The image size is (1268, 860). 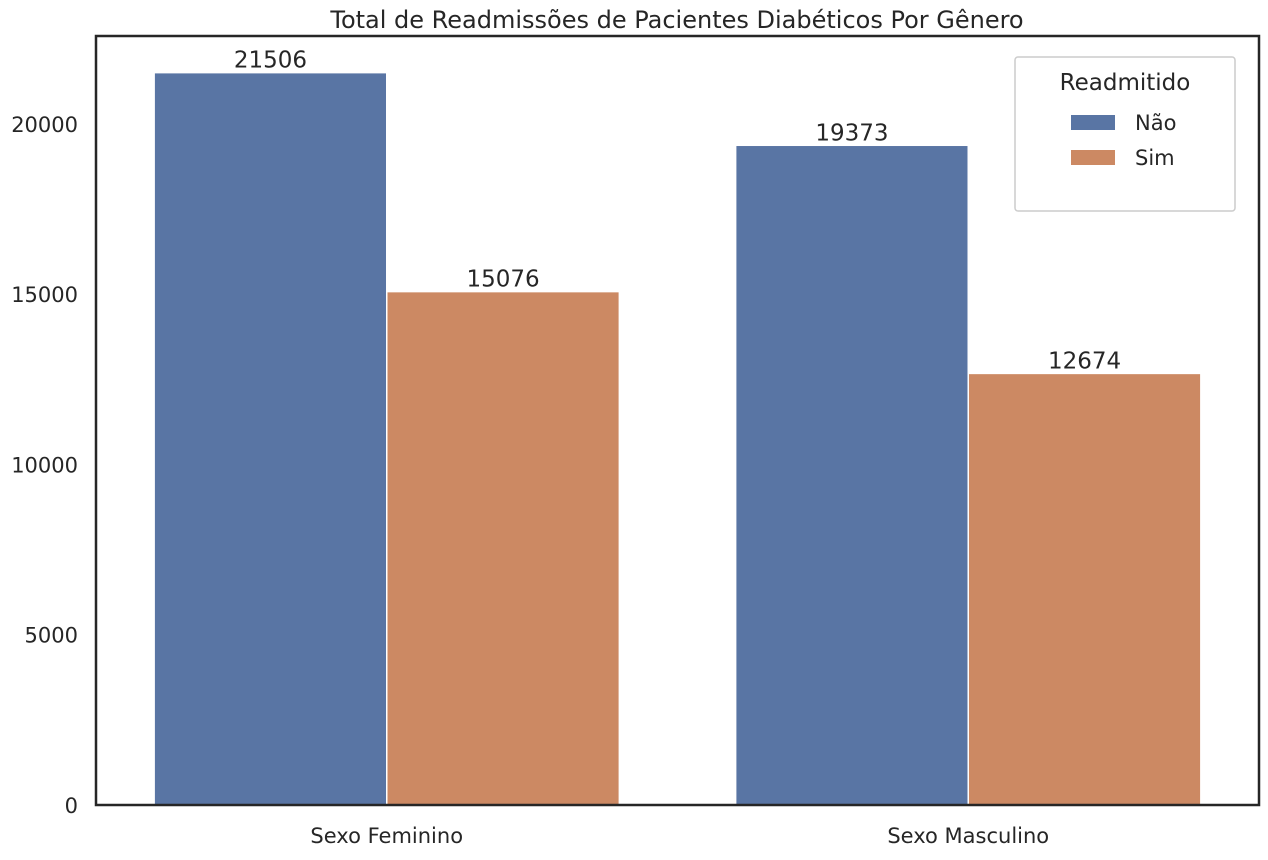 What do you see at coordinates (851, 133) in the screenshot?
I see `bar-value-label: 19373` at bounding box center [851, 133].